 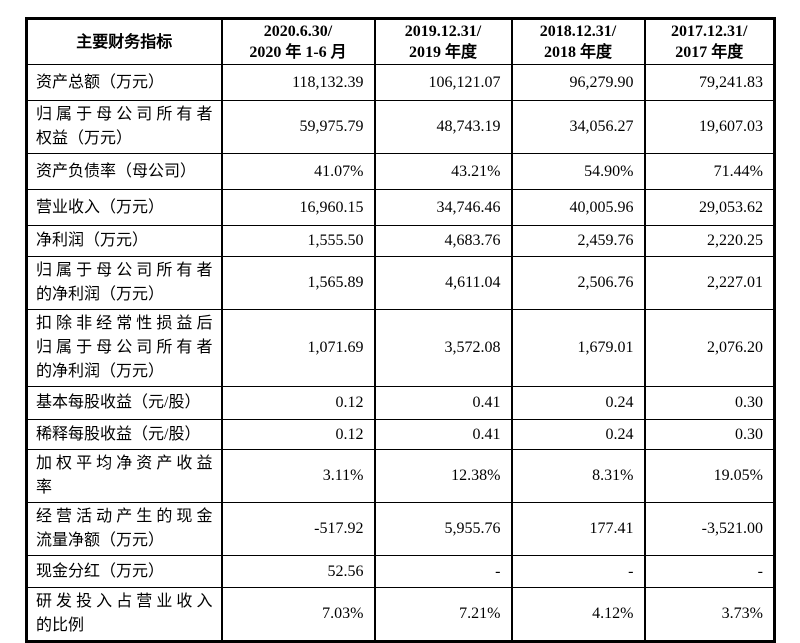 I want to click on row-label: 资产负债率（母公司）, so click(x=124, y=171).